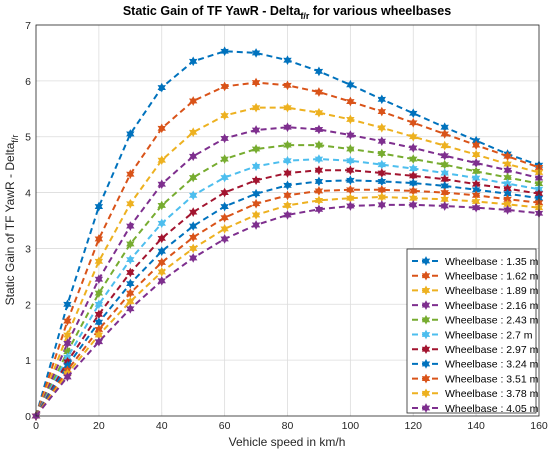  Describe the element at coordinates (492, 379) in the screenshot. I see `legend-label: Wheelbase : 3.51 m` at that location.